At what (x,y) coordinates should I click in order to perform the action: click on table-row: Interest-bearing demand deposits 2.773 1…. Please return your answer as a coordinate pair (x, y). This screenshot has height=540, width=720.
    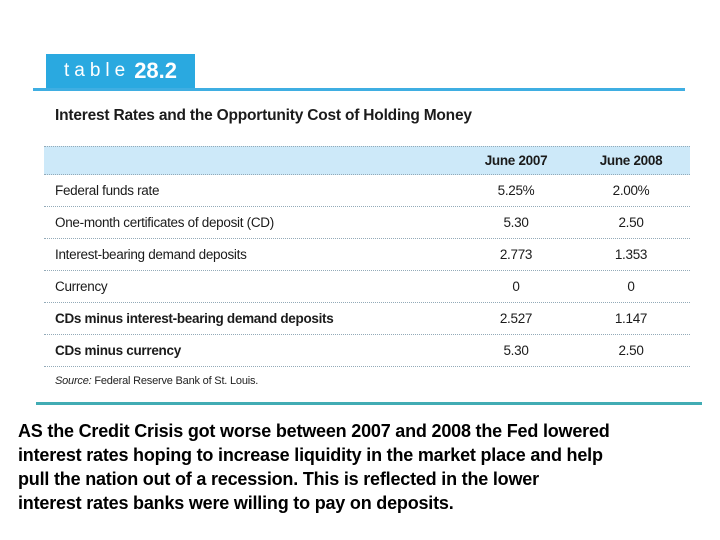
    Looking at the image, I should click on (367, 255).